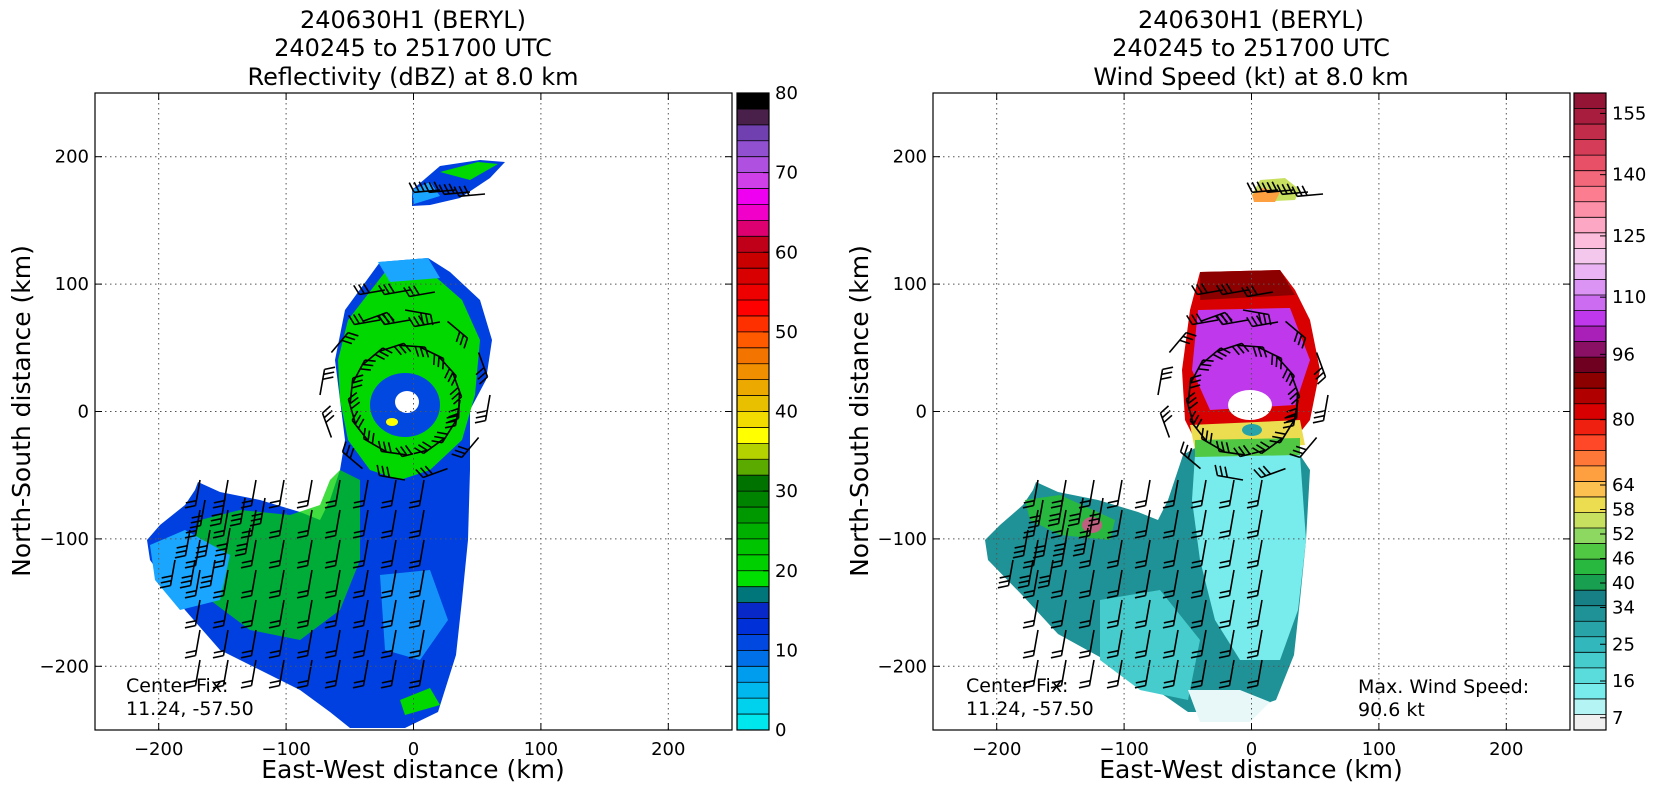 The height and width of the screenshot is (787, 1655). What do you see at coordinates (1623, 420) in the screenshot?
I see `colorbar-tick-label: 80` at bounding box center [1623, 420].